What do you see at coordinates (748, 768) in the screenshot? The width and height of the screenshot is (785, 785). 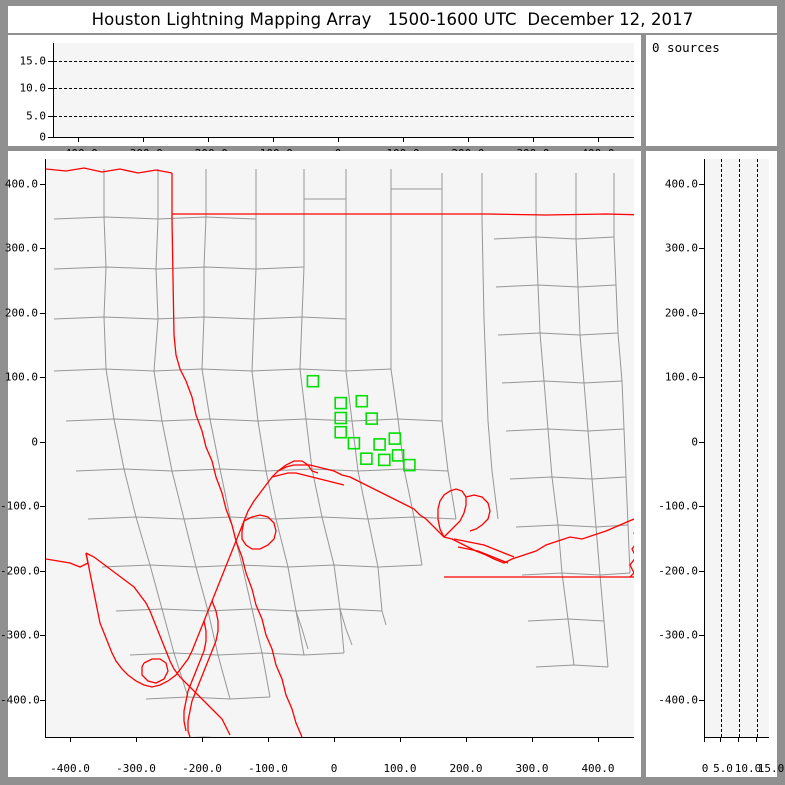 I see `proj-xtick-label-10: 10.0` at bounding box center [748, 768].